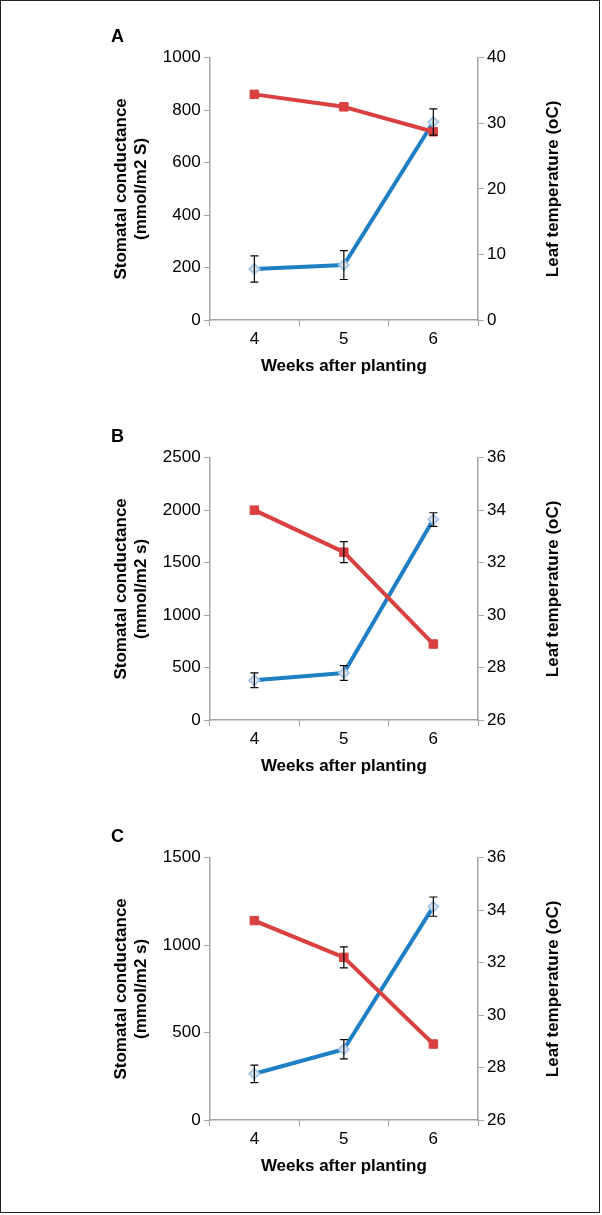 The height and width of the screenshot is (1215, 602). What do you see at coordinates (497, 57) in the screenshot?
I see `y2-tick-label: 40` at bounding box center [497, 57].